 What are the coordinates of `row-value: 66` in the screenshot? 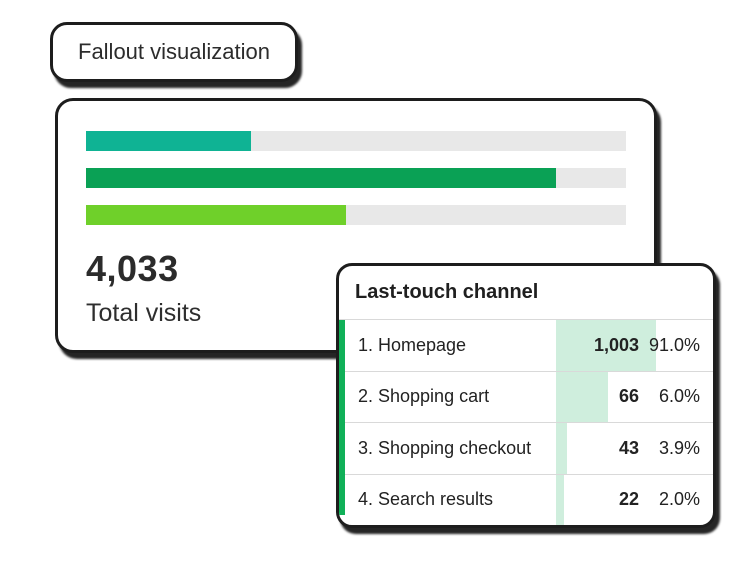 It's located at (628, 396).